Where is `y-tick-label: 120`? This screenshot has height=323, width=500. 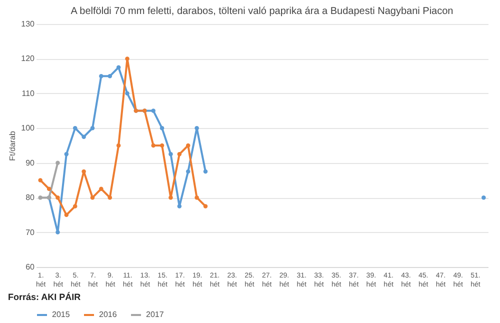
y-tick-label: 120 is located at coordinates (28, 59).